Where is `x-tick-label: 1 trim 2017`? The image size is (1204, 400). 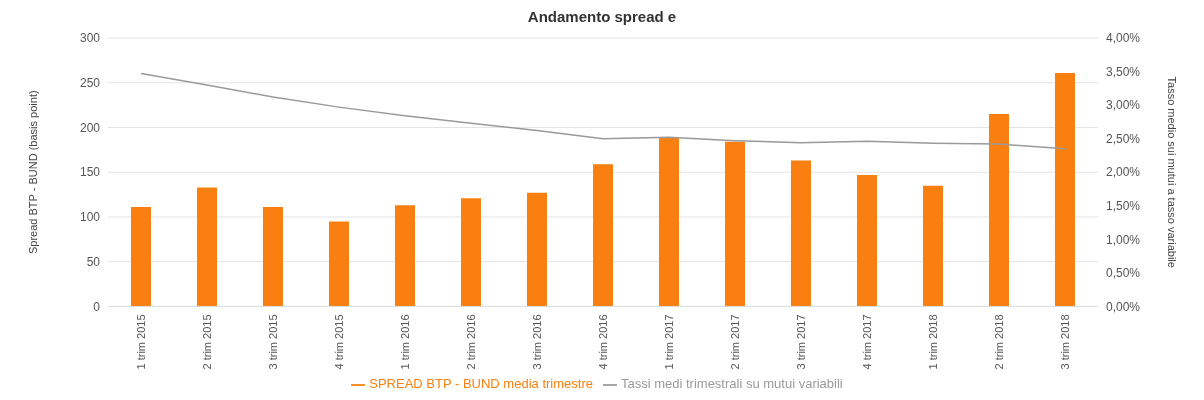 x-tick-label: 1 trim 2017 is located at coordinates (668, 342).